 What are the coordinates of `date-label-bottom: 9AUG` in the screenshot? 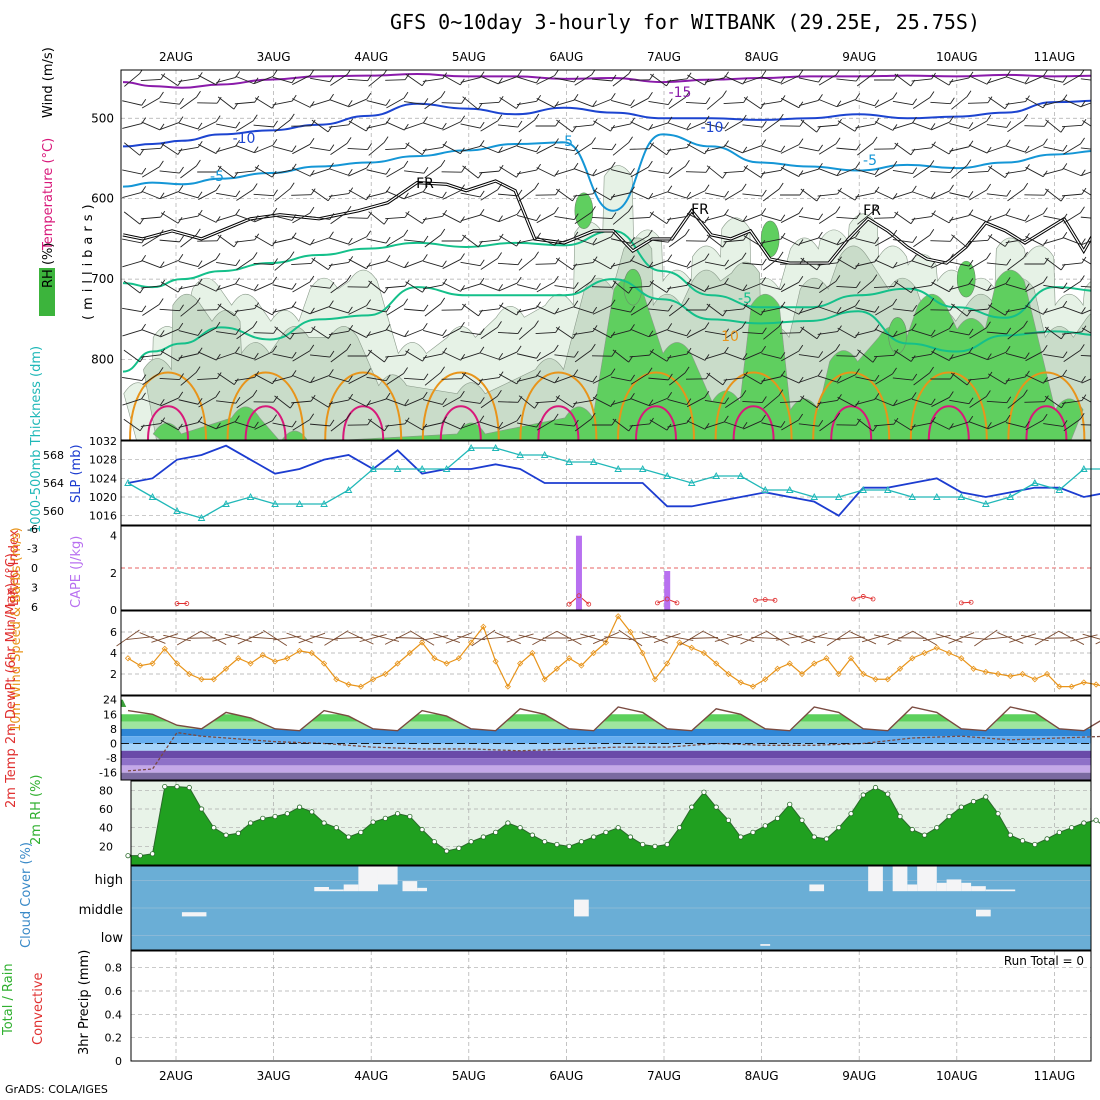 It's located at (859, 1076).